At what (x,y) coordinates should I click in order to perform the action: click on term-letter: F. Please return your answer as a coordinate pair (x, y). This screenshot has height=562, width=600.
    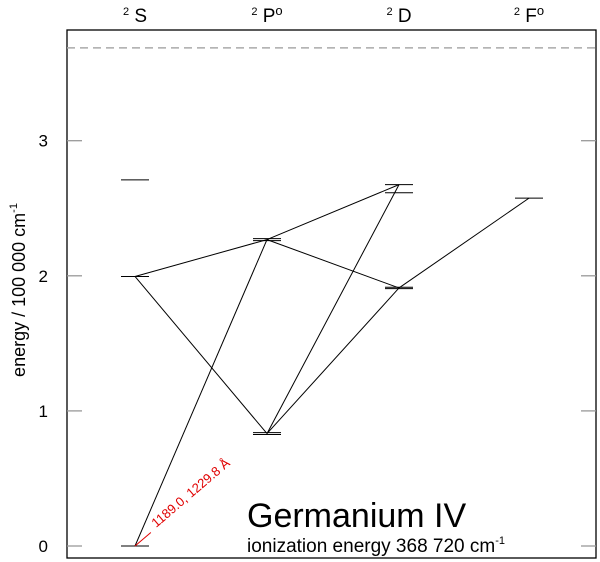
    Looking at the image, I should click on (528, 16).